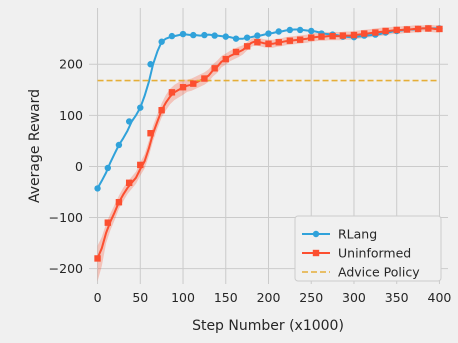  Describe the element at coordinates (98, 297) in the screenshot. I see `x-tick-label: 0` at that location.